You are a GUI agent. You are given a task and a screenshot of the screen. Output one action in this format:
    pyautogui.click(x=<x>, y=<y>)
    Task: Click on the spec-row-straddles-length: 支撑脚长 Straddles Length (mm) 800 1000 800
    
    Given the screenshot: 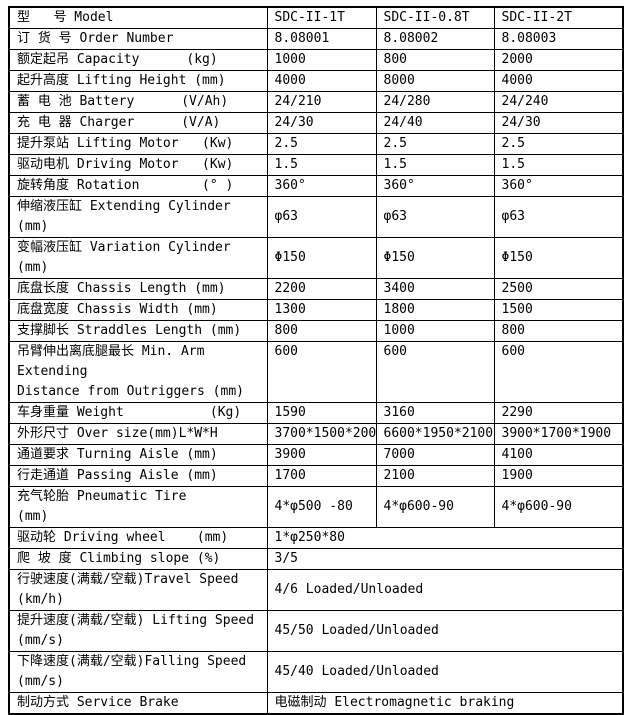 What is the action you would take?
    pyautogui.click(x=316, y=331)
    